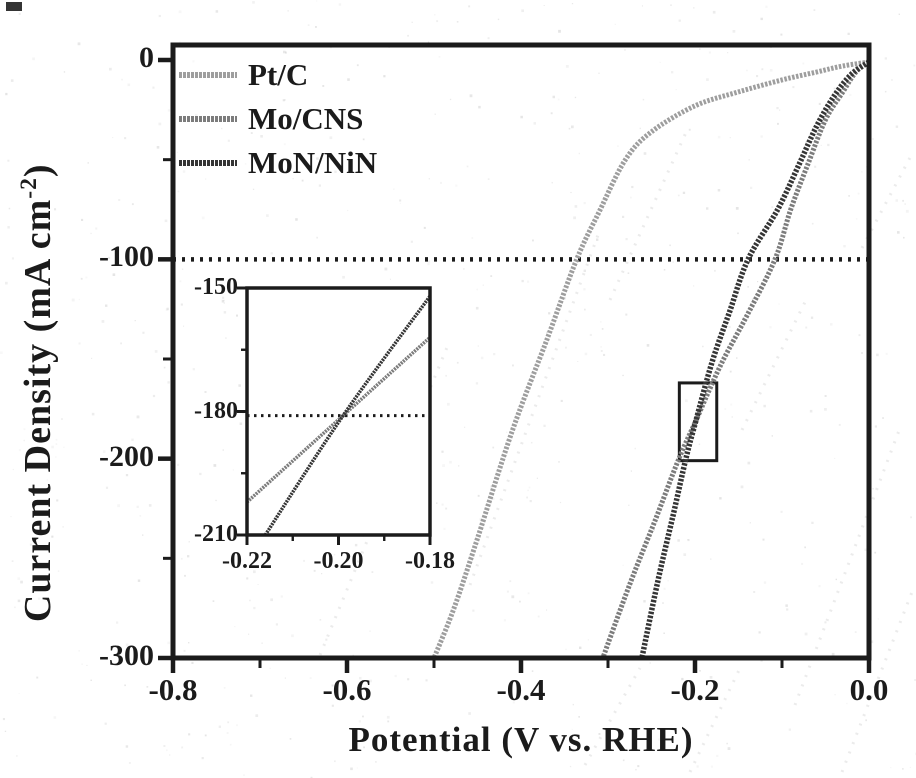 The width and height of the screenshot is (916, 778). I want to click on inset-plot, so click(334, 415).